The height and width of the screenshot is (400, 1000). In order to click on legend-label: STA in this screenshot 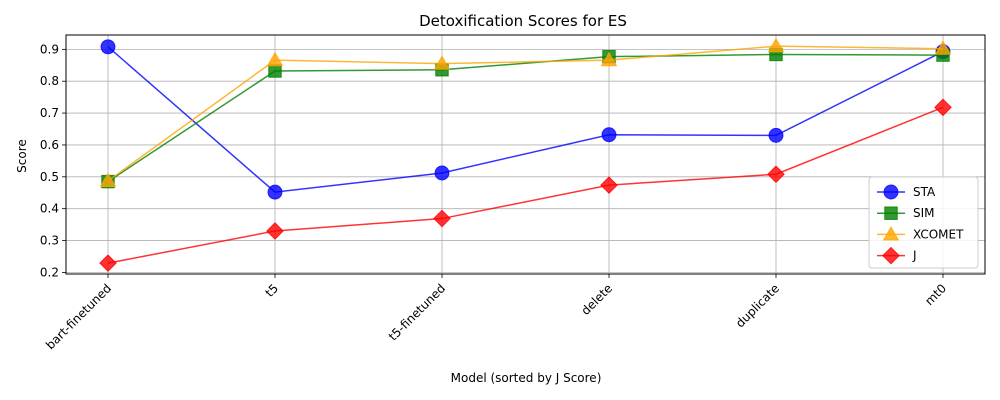, I will do `click(924, 192)`.